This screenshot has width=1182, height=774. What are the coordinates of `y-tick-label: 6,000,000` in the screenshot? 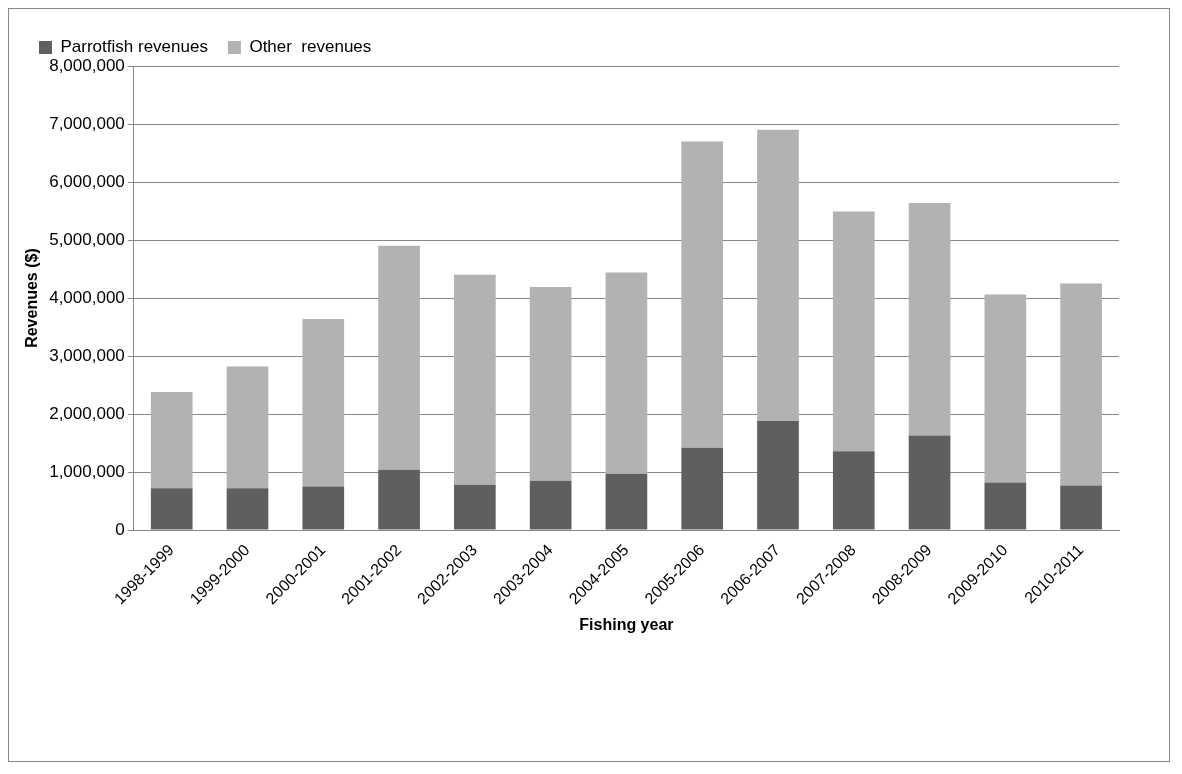 It's located at (87, 181).